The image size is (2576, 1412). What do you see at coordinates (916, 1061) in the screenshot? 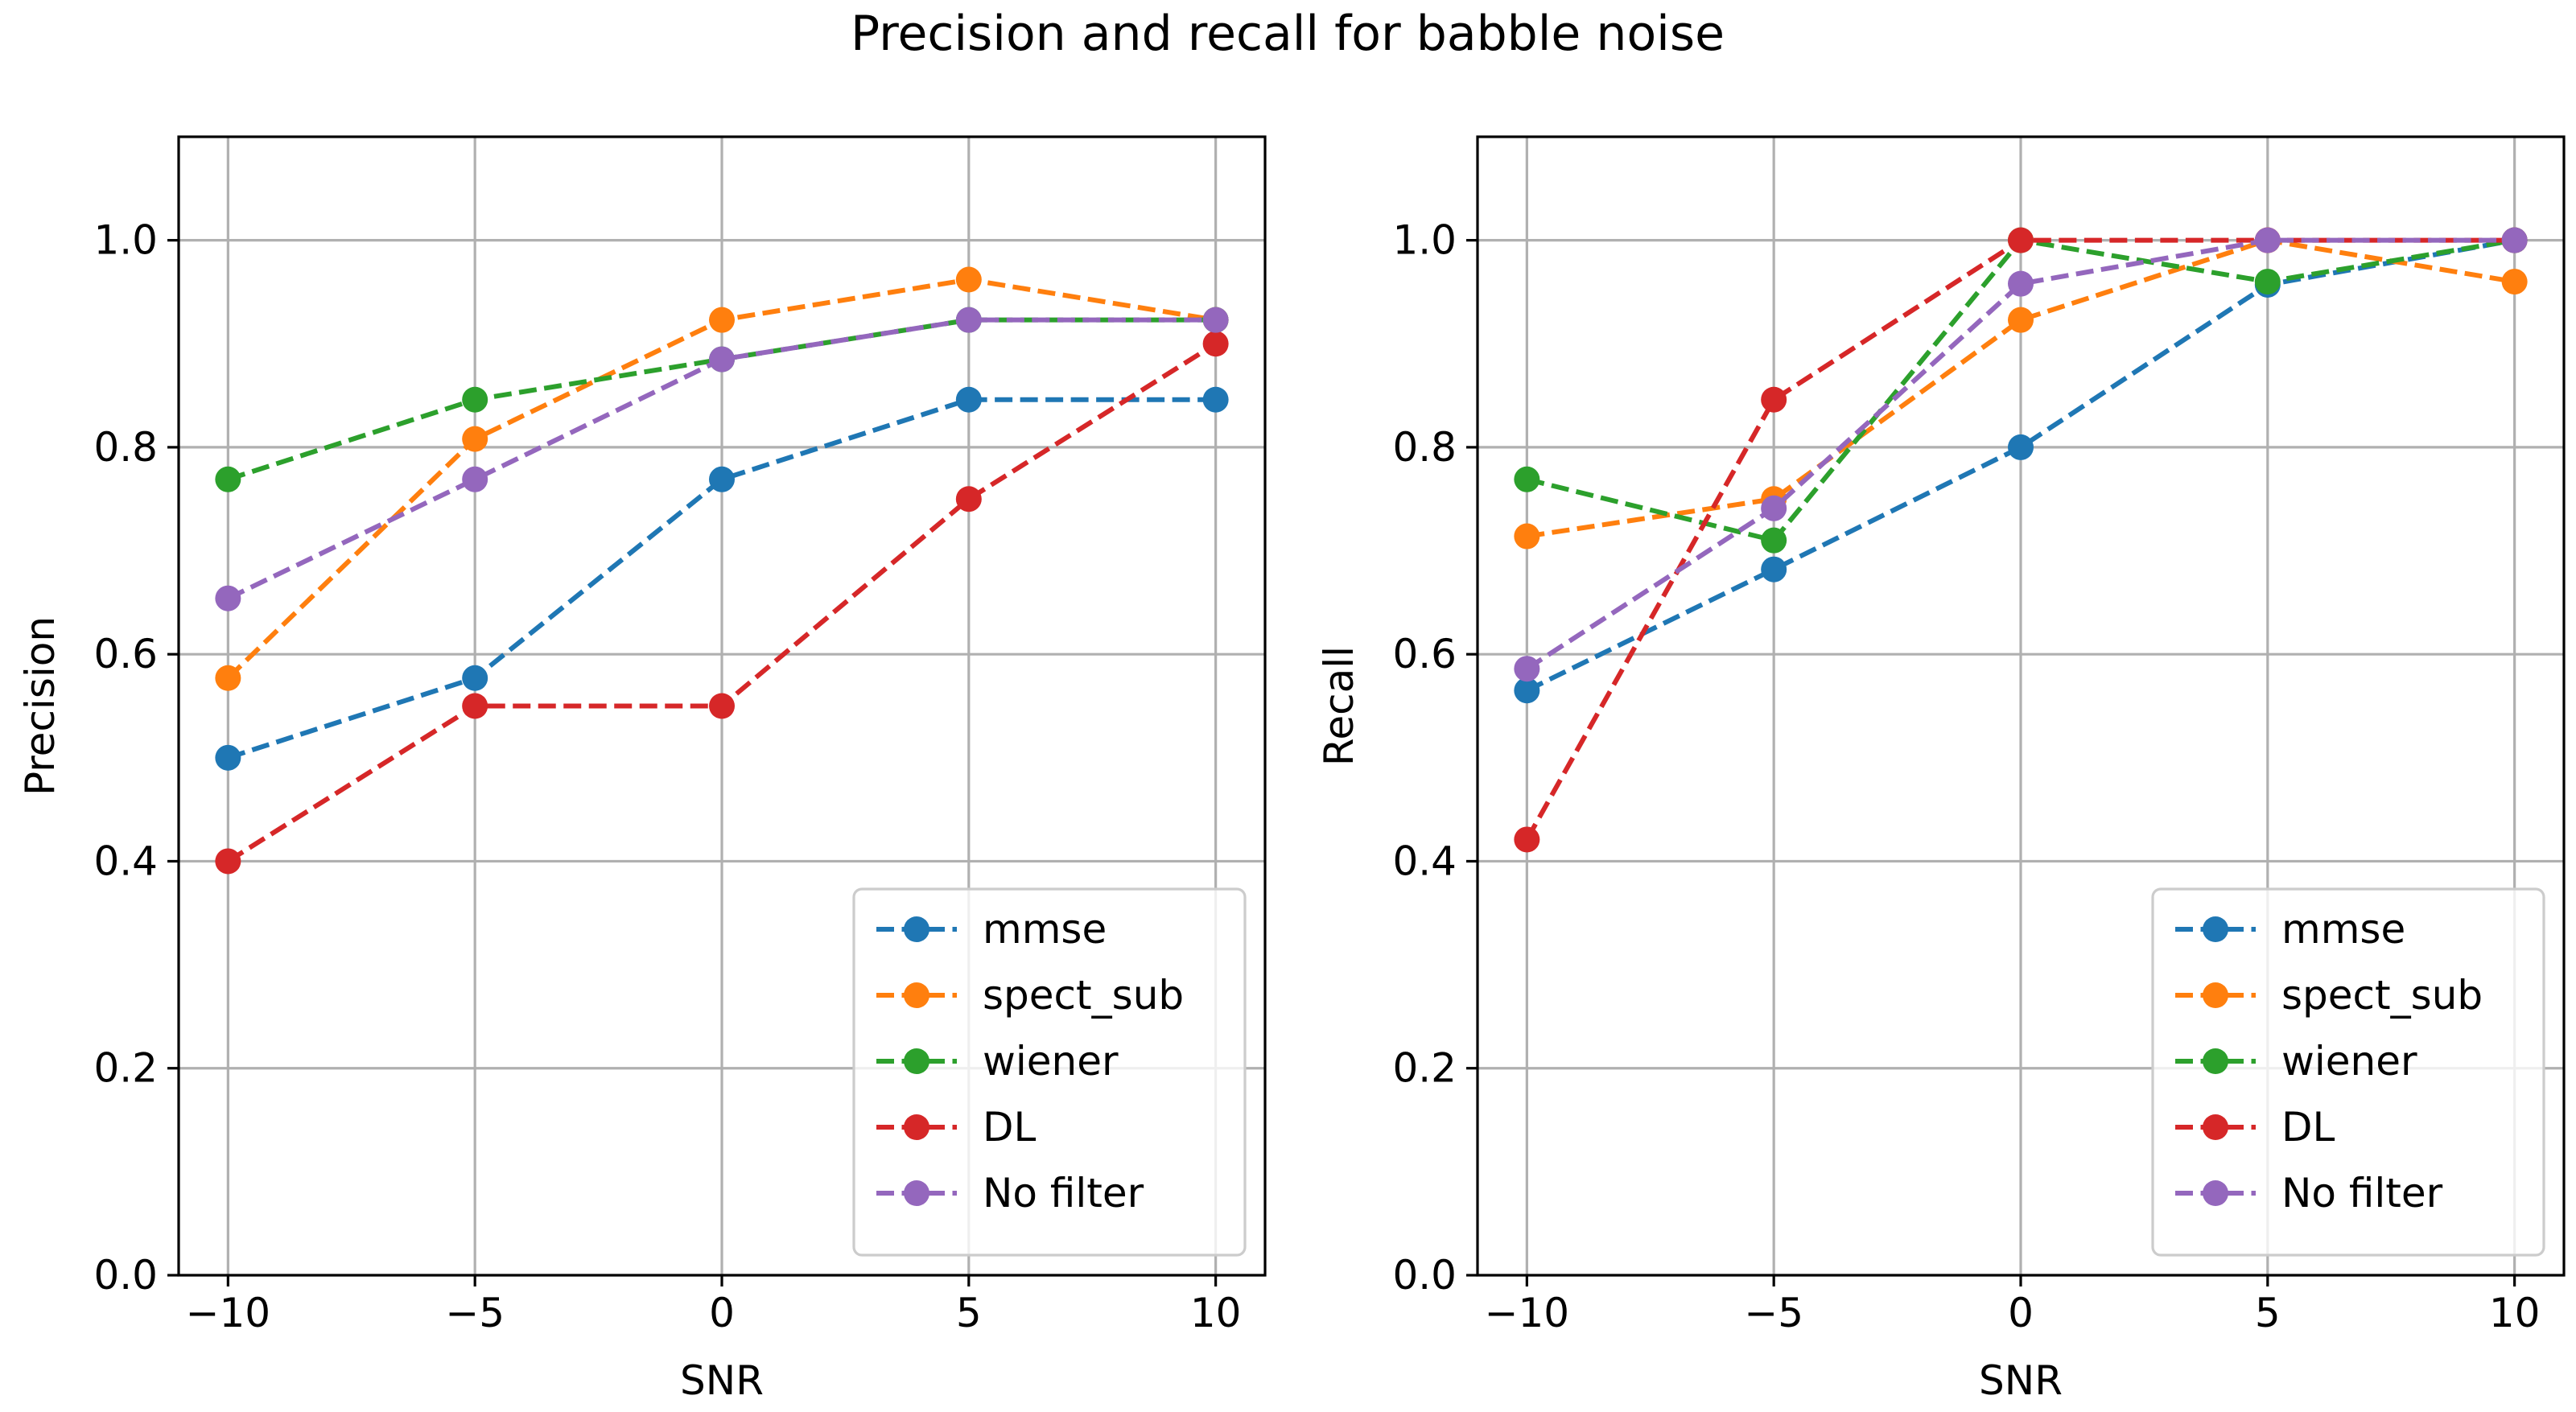
I see `precision-legend-marker-wiener` at bounding box center [916, 1061].